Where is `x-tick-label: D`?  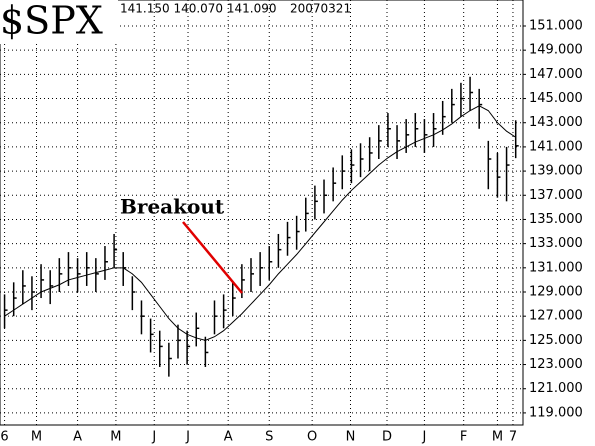 x-tick-label: D is located at coordinates (387, 437).